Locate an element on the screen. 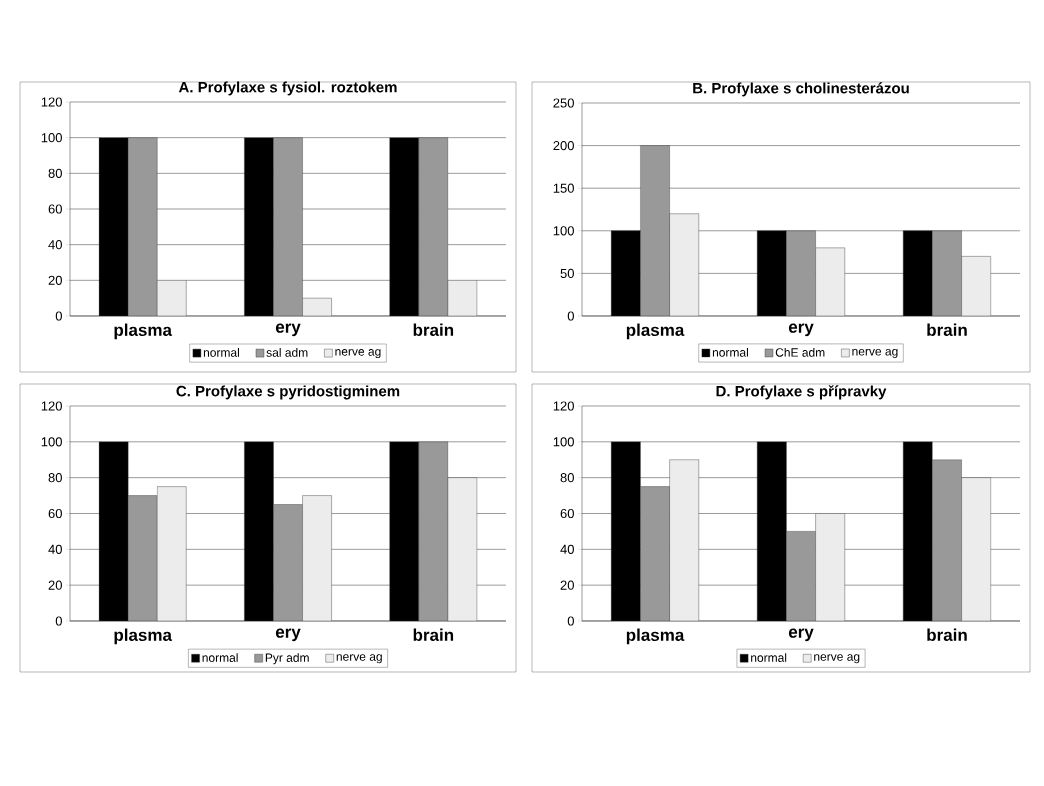 The height and width of the screenshot is (786, 1044). chart-title: B. Profylaxe s cholinesterázou is located at coordinates (801, 89).